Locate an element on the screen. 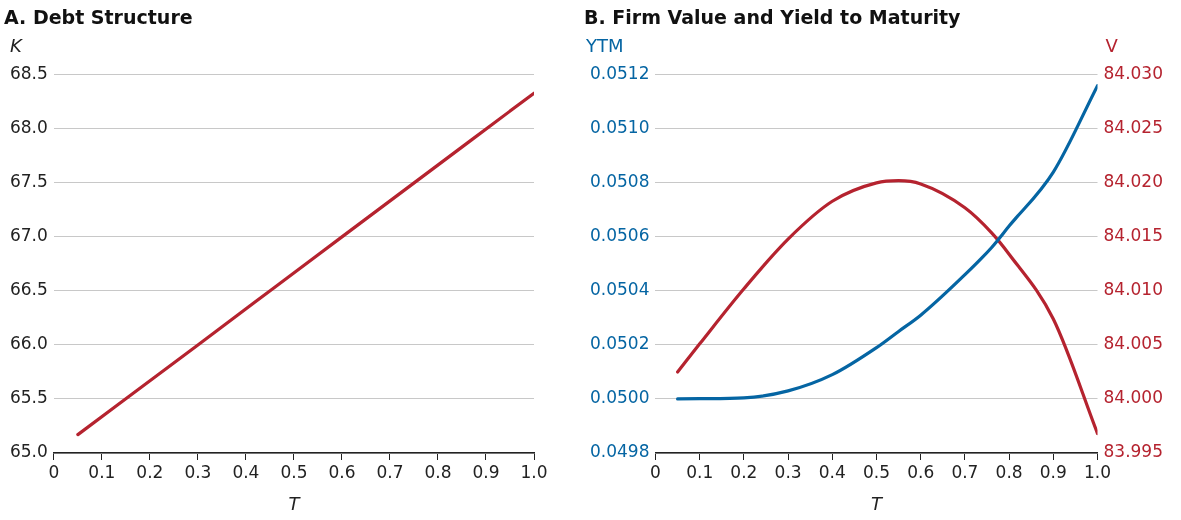  y2-tick-label: 84.005 is located at coordinates (1133, 343).